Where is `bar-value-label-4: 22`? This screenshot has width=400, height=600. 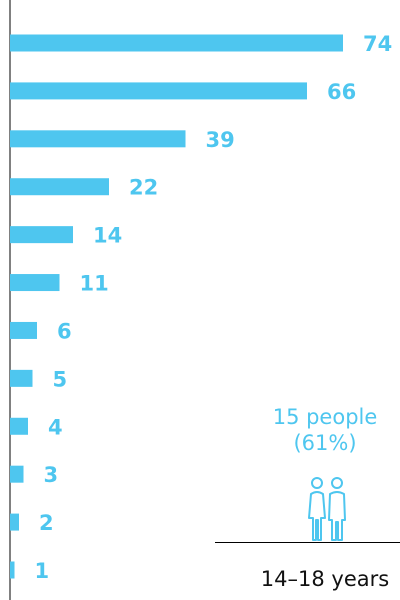
bar-value-label-4: 22 is located at coordinates (143, 188).